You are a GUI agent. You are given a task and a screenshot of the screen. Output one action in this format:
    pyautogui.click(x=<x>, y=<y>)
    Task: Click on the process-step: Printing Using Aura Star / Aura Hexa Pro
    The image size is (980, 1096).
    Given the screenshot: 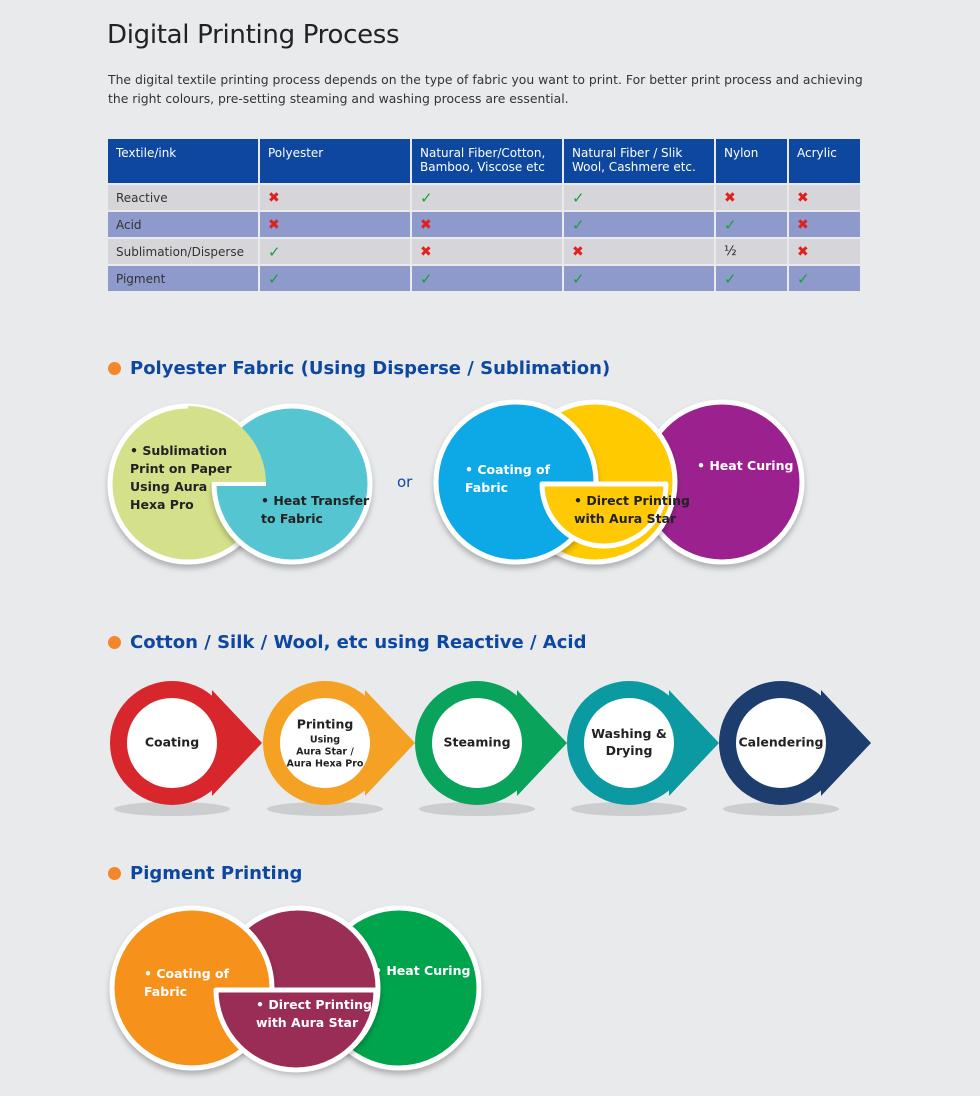 What is the action you would take?
    pyautogui.click(x=339, y=748)
    